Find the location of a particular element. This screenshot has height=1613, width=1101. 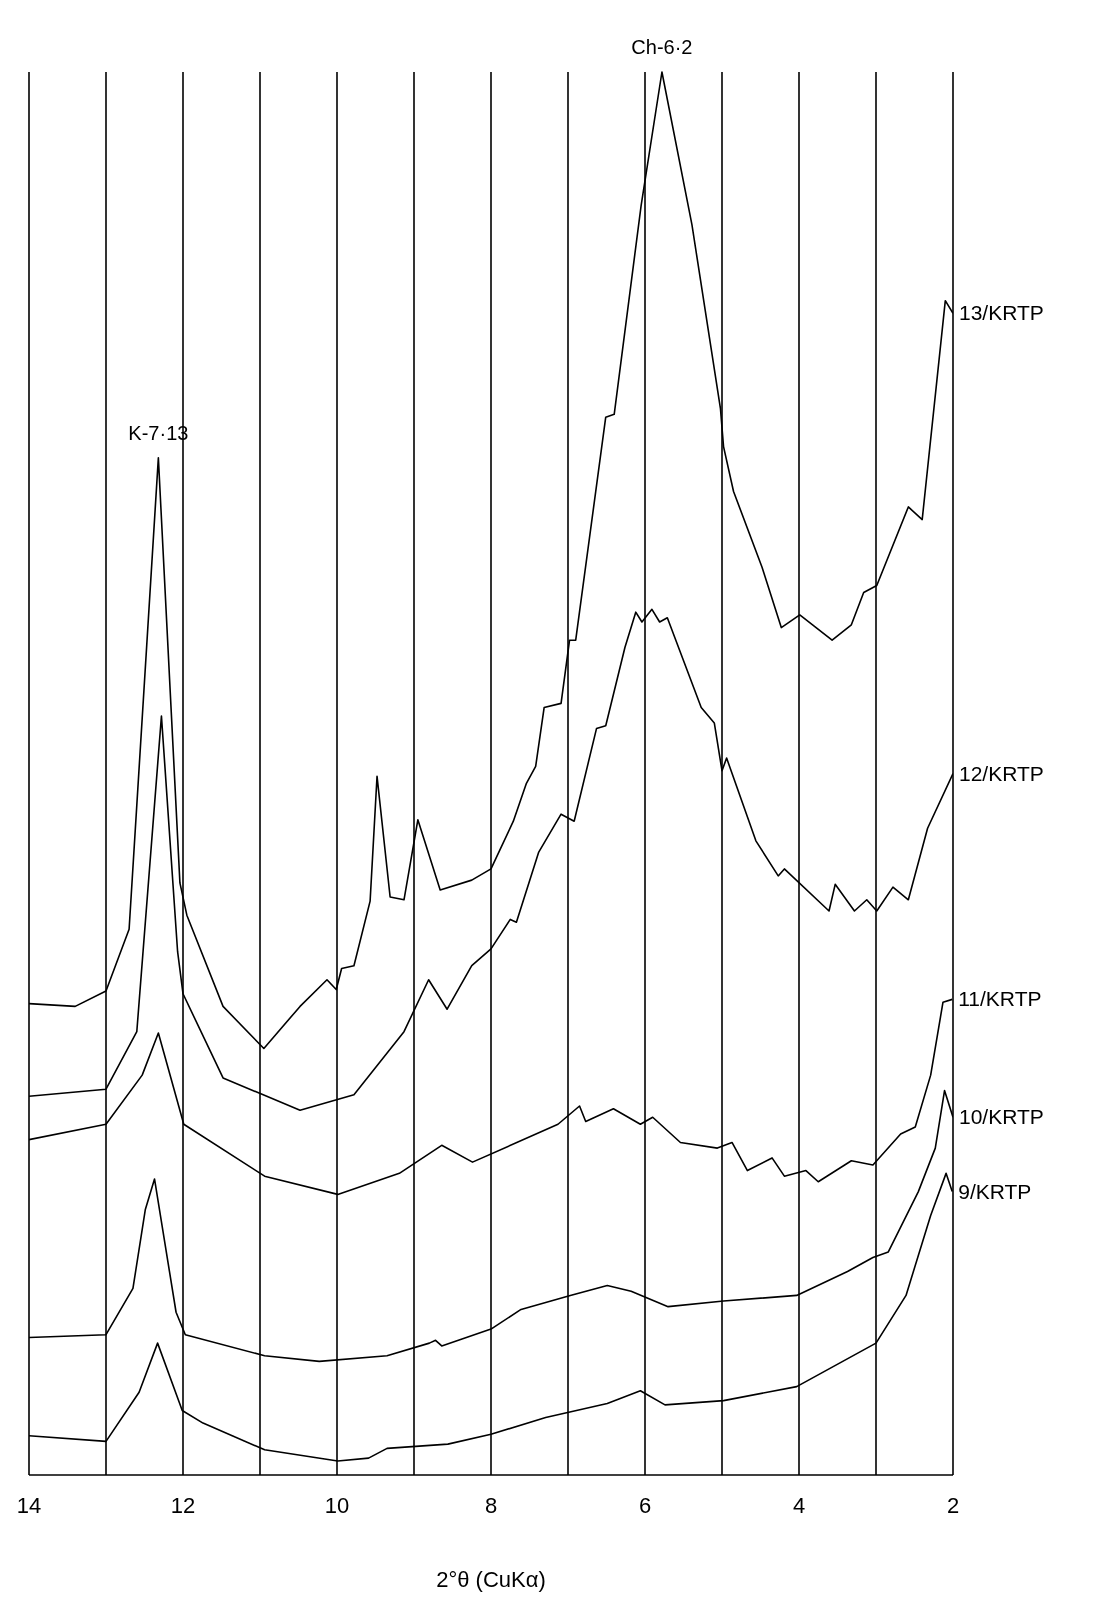

x-tick-label: 4 is located at coordinates (799, 1505).